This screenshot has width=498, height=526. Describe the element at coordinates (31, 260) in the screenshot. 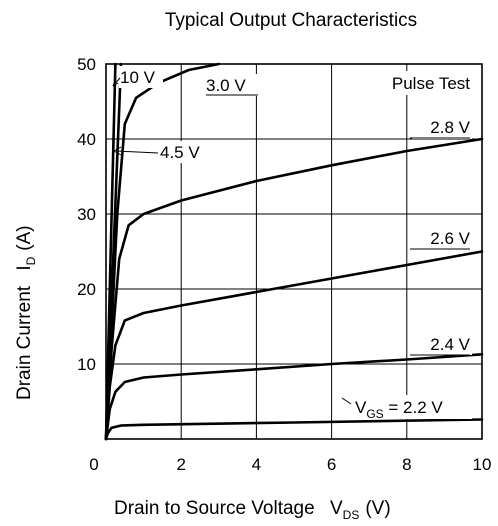

I see `y-axis-label-subscript: D` at that location.